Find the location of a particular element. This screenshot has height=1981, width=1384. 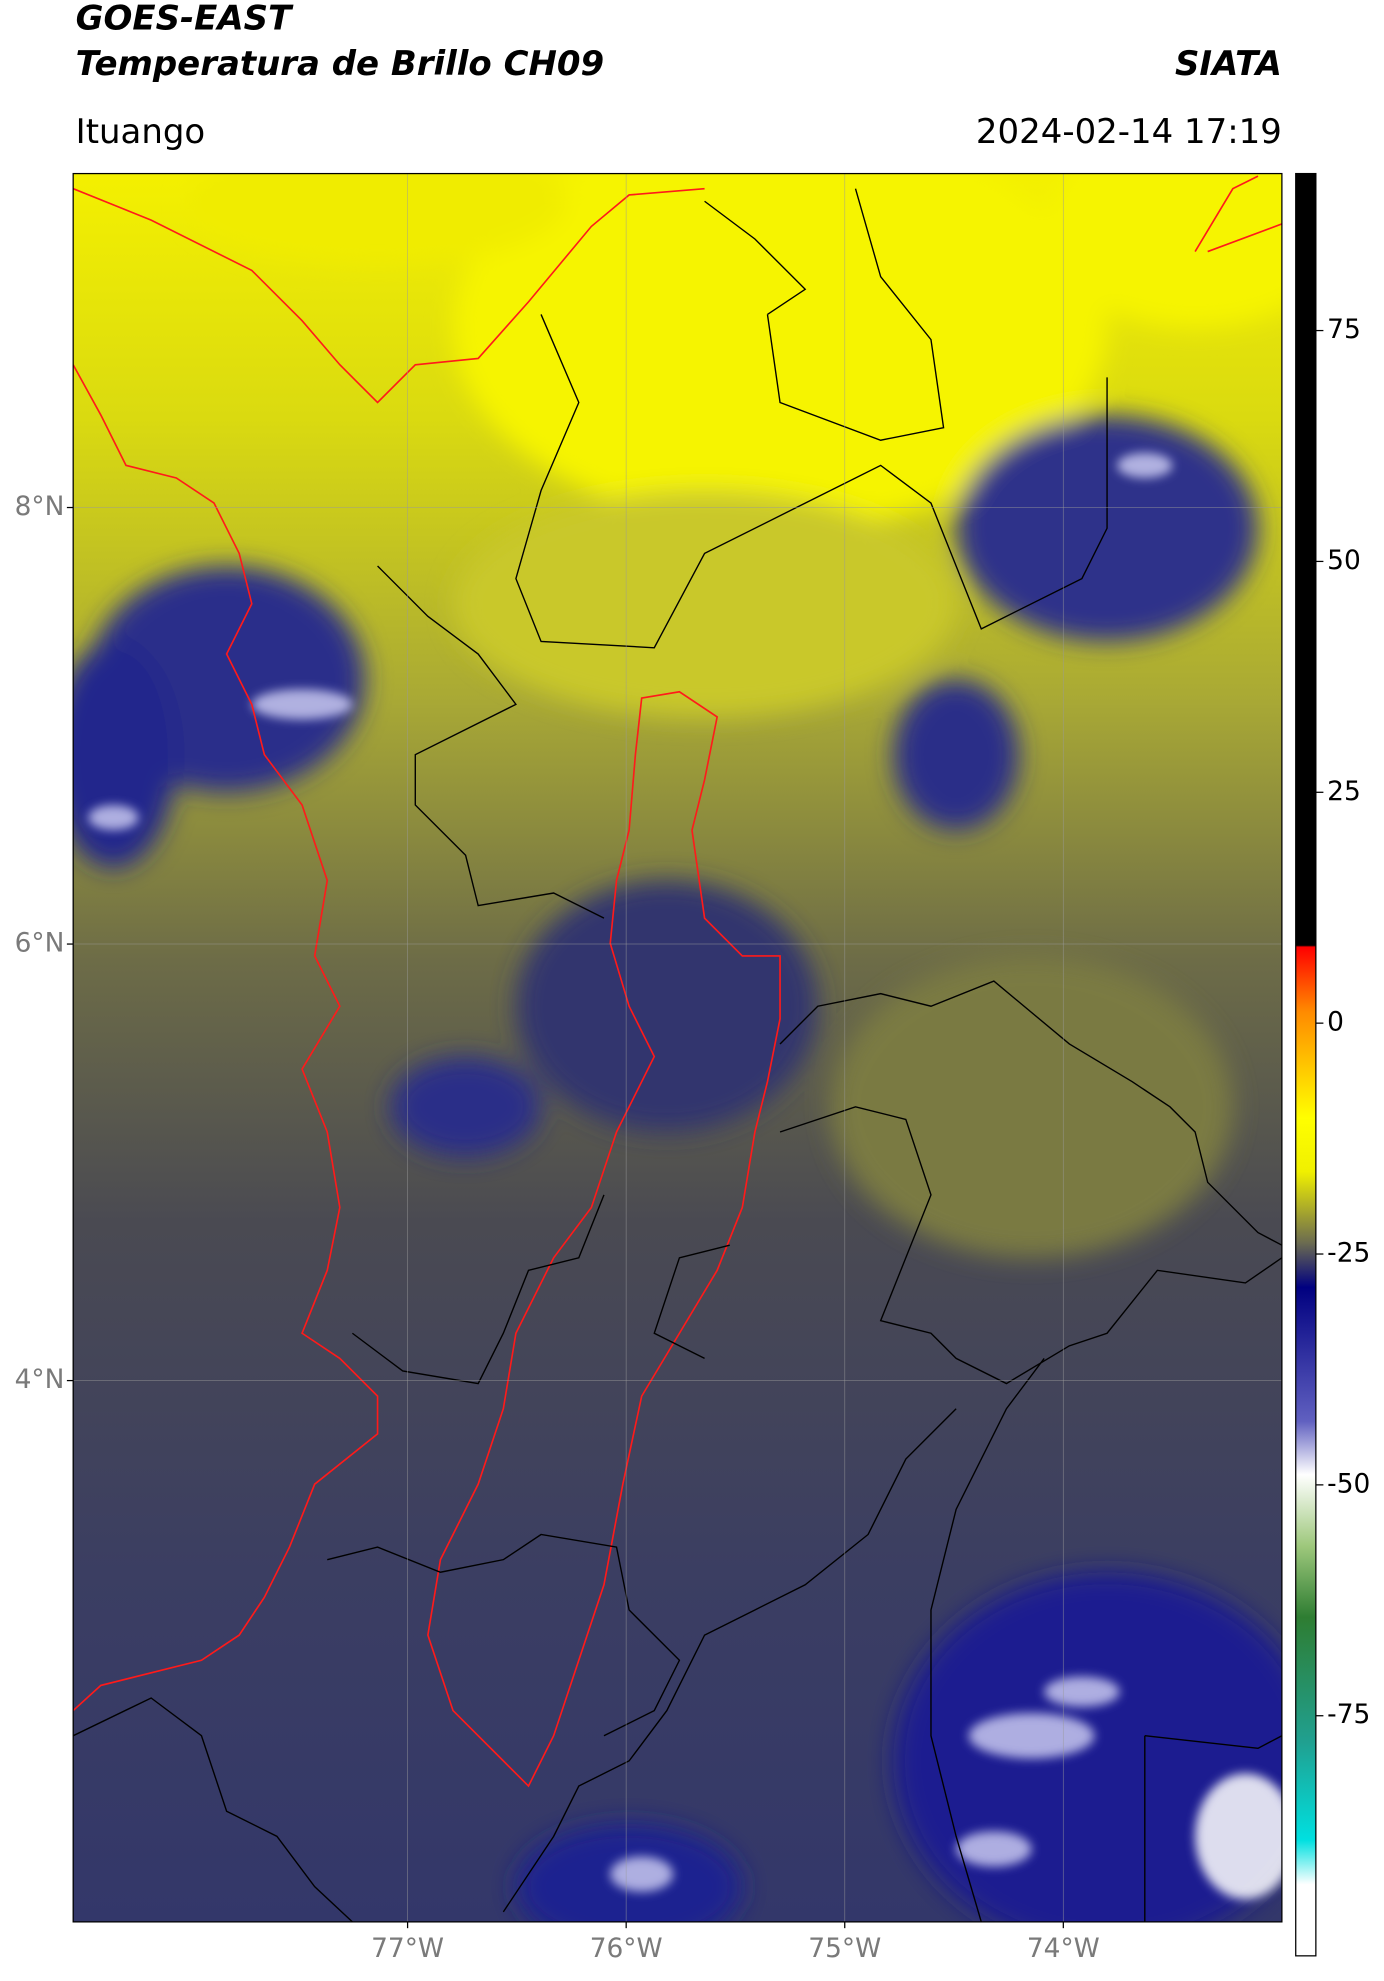

y-tick-label: 4°N is located at coordinates (40, 1379).